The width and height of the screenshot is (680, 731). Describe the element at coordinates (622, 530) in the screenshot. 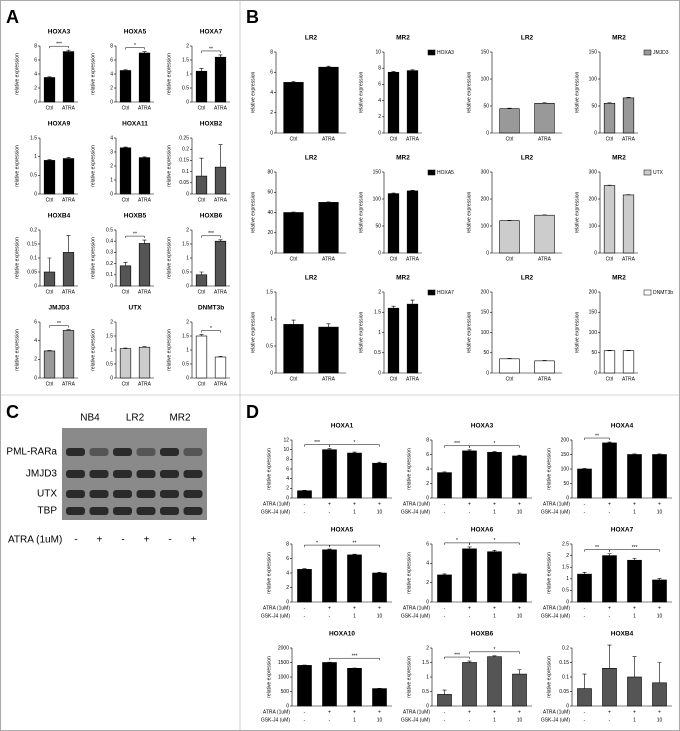

I see `chart-title: HOXA7` at that location.